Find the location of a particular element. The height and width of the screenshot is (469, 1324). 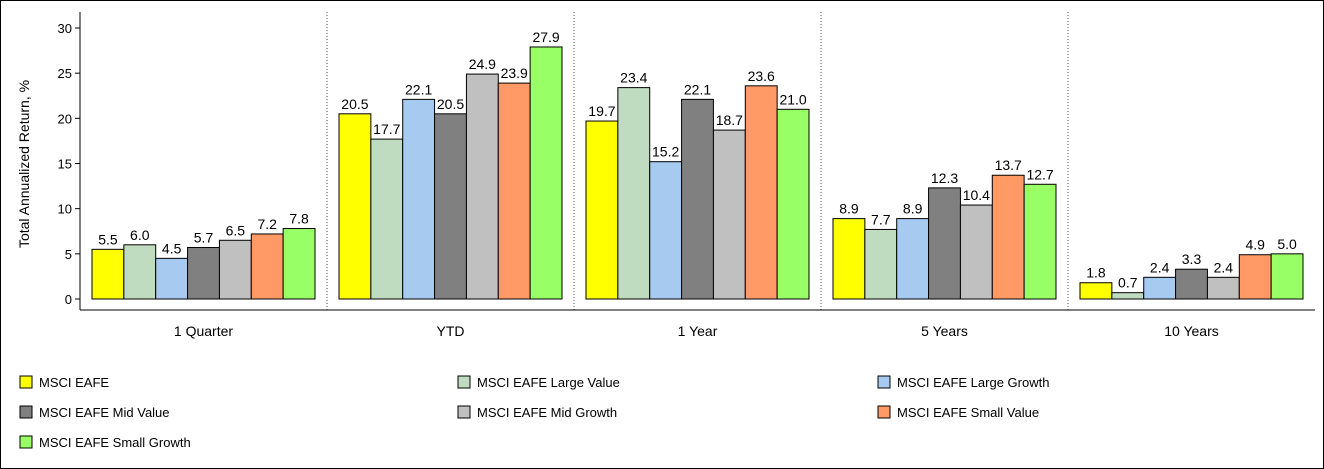

data-label: 12.7 is located at coordinates (1039, 174).